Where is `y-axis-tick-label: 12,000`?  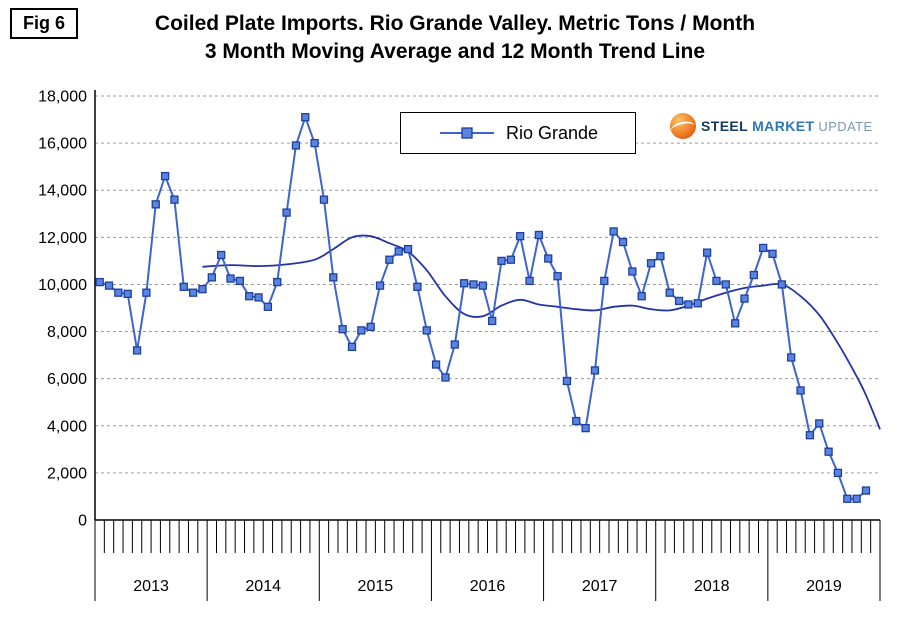 y-axis-tick-label: 12,000 is located at coordinates (62, 238).